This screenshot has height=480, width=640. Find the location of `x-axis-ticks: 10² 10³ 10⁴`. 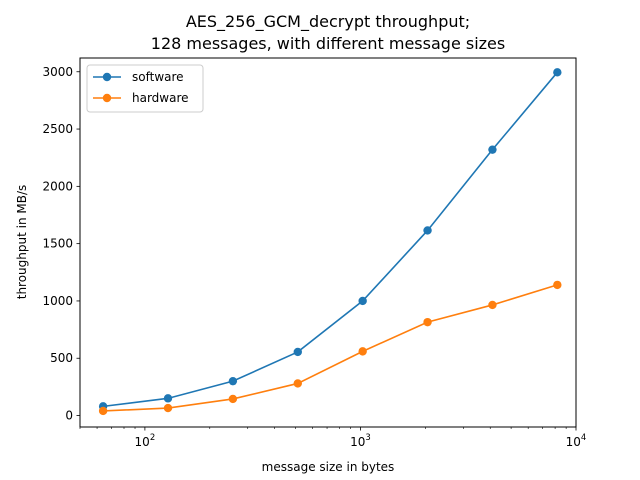

x-axis-ticks: 10² 10³ 10⁴ is located at coordinates (333, 438).